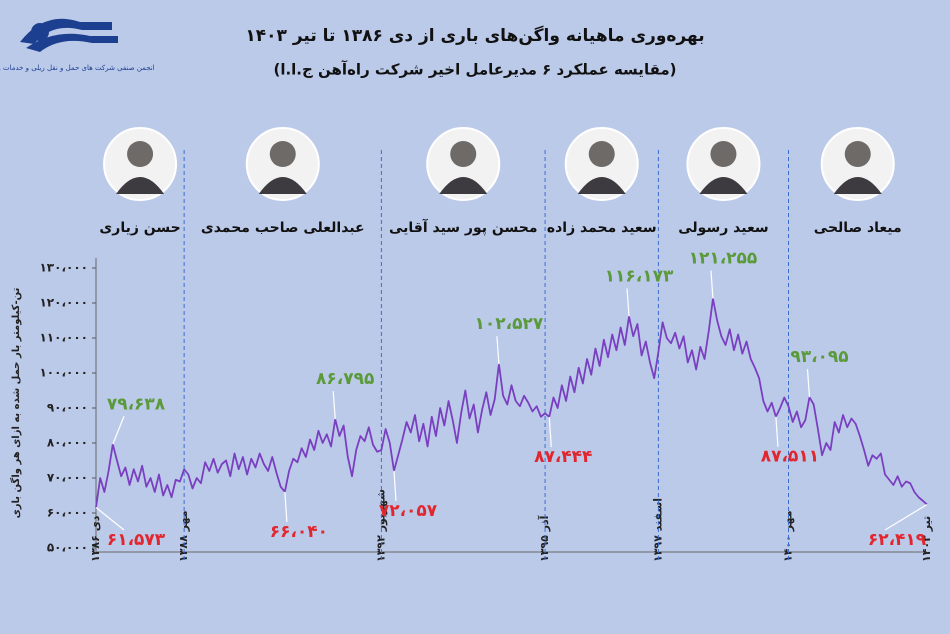 Image resolution: width=950 pixels, height=634 pixels. I want to click on manager-name: حسن زیاری, so click(139, 228).